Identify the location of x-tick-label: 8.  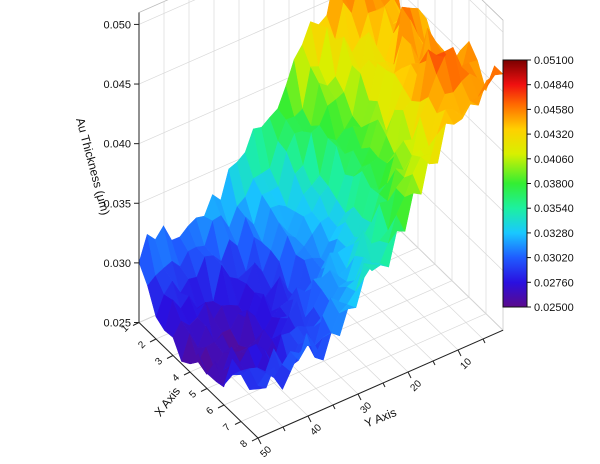
(244, 444).